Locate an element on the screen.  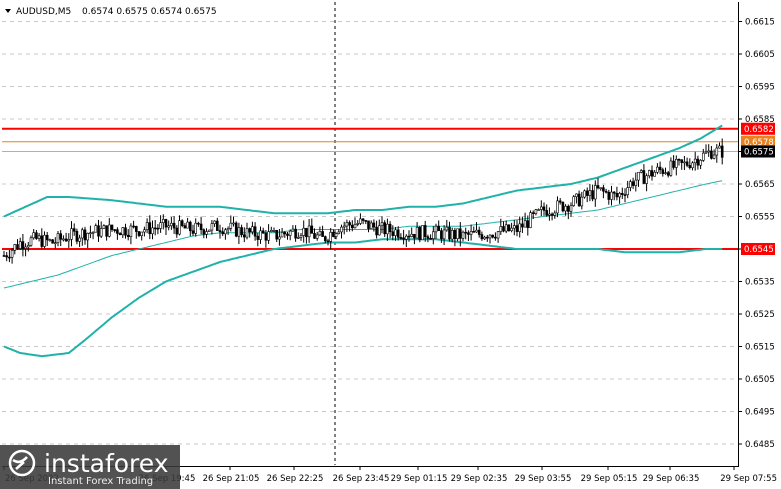
time-tick-label: 29 Sep 07:55 is located at coordinates (748, 479).